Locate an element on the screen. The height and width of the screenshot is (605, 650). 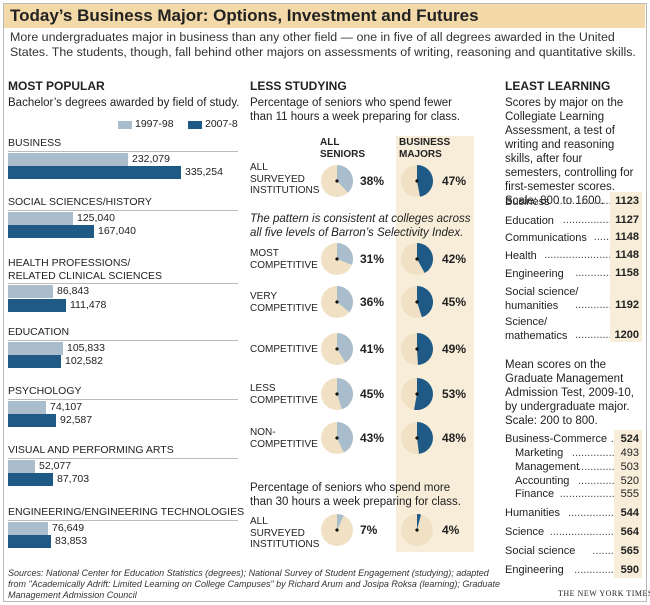
pct-all-seniors: 7% is located at coordinates (369, 530).